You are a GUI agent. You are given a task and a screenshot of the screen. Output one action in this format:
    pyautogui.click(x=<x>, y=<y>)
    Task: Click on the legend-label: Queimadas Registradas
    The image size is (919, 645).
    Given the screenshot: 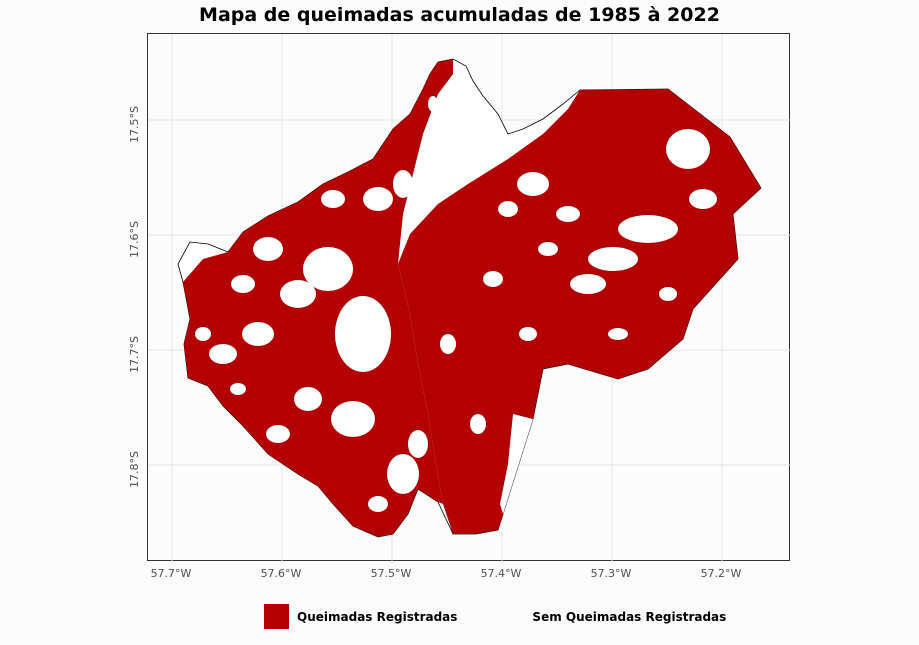 What is the action you would take?
    pyautogui.click(x=377, y=616)
    